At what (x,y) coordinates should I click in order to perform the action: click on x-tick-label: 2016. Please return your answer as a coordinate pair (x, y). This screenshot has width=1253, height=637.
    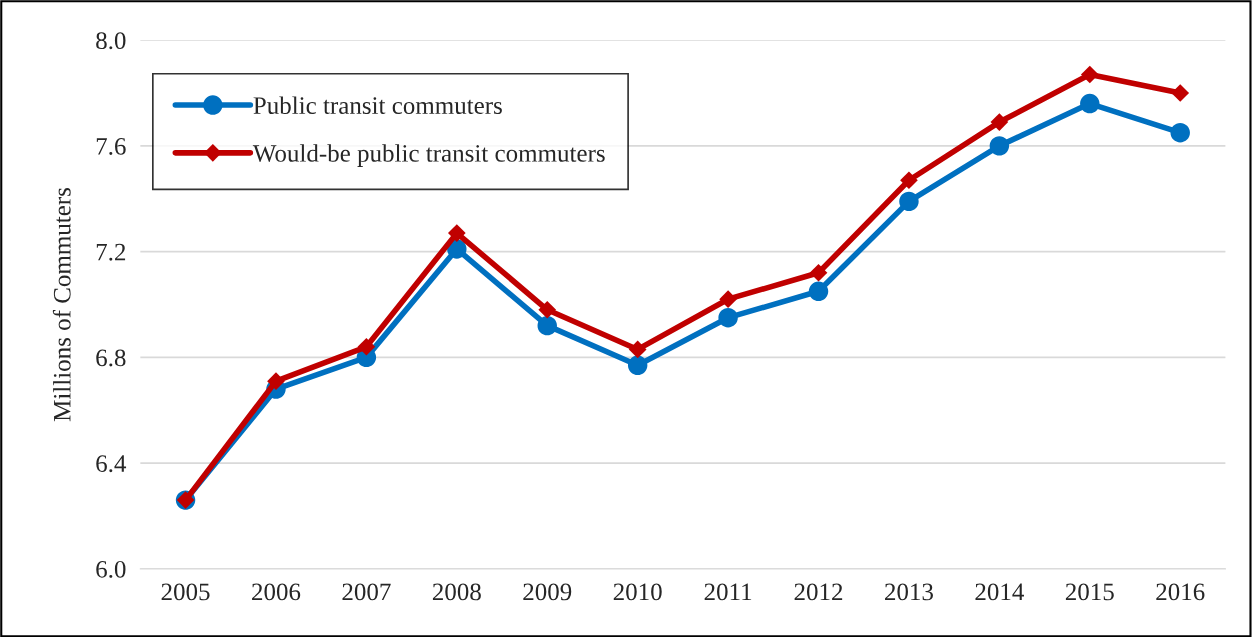
    Looking at the image, I should click on (1180, 592).